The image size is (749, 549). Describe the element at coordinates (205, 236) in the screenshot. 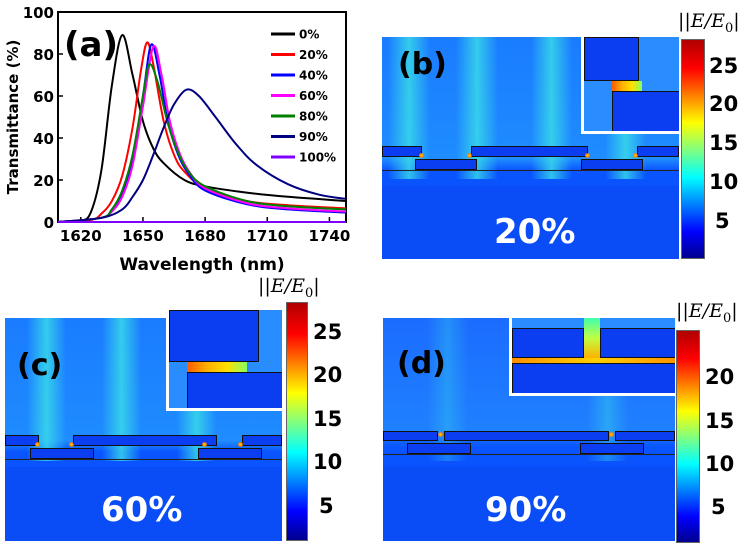

I see `x-tick-label: 1680` at that location.